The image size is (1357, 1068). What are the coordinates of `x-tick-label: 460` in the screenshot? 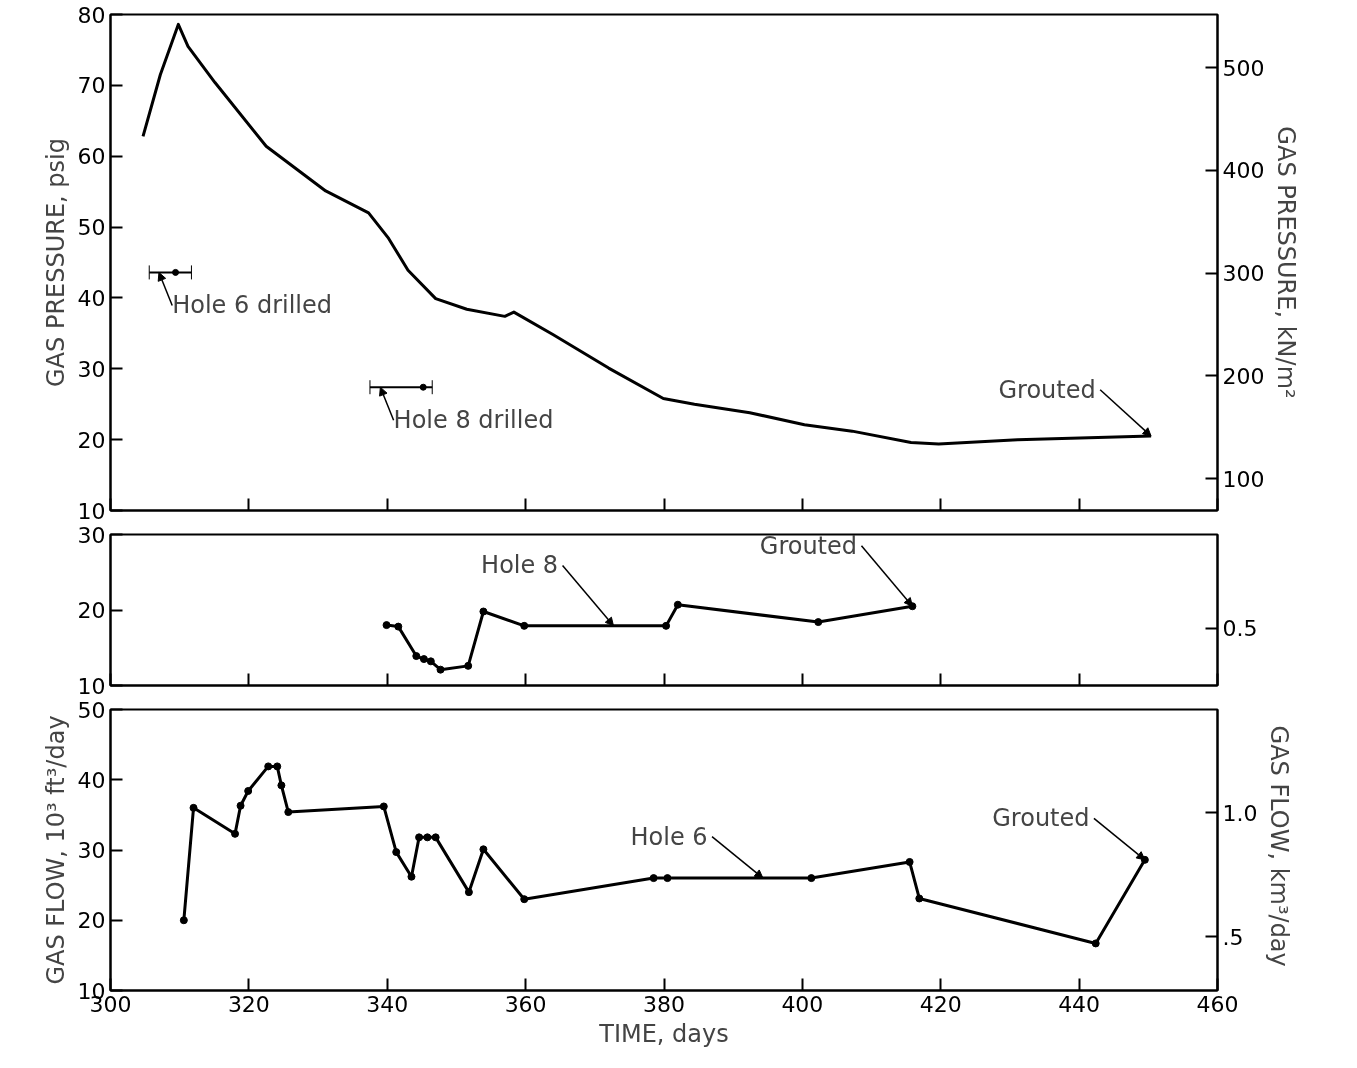 It's located at (1217, 1004).